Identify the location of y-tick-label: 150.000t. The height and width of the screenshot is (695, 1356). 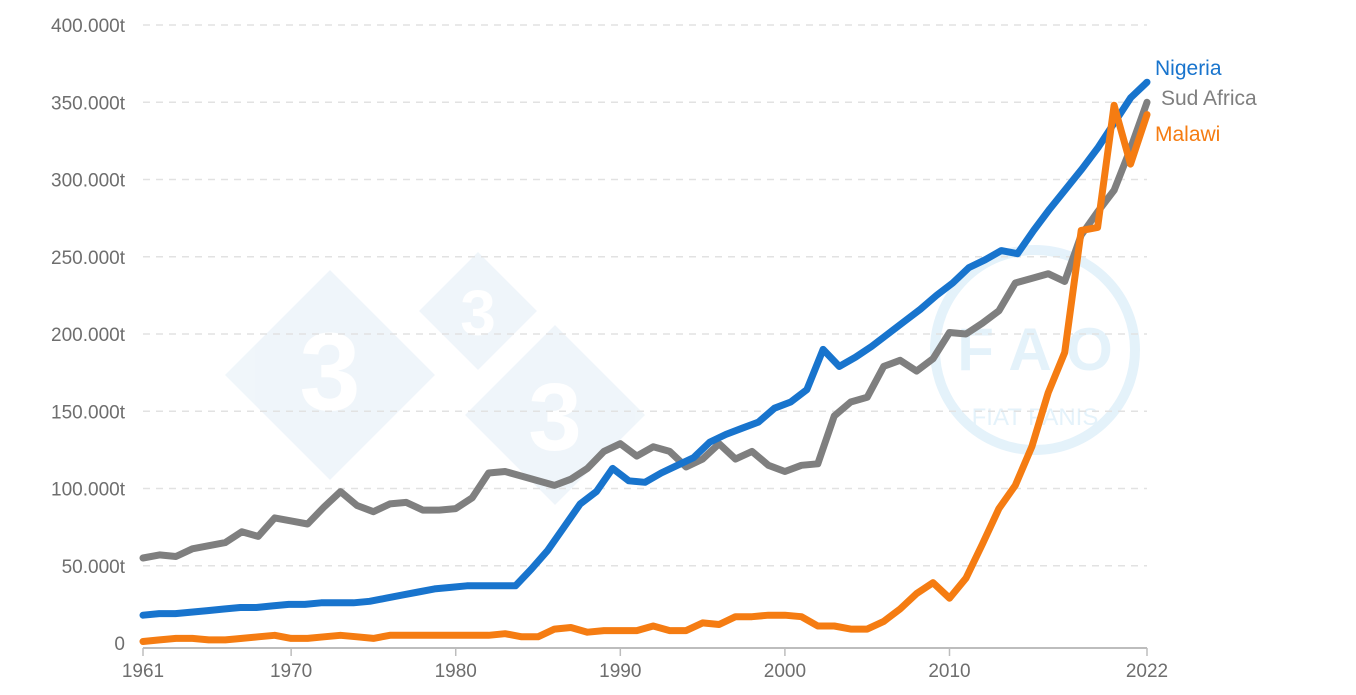
(88, 412).